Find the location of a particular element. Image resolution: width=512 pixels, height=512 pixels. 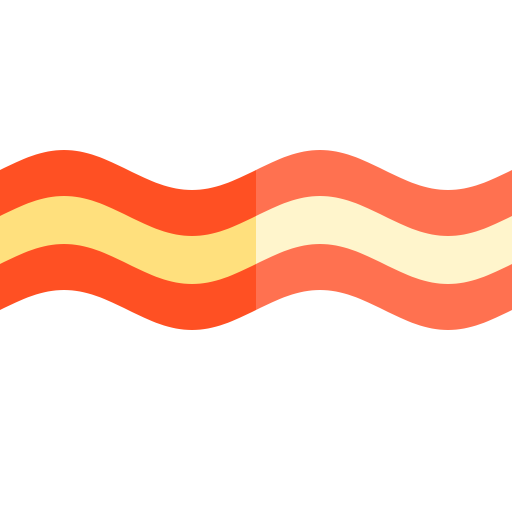

bacon-fat-strip-right is located at coordinates (384, 240).